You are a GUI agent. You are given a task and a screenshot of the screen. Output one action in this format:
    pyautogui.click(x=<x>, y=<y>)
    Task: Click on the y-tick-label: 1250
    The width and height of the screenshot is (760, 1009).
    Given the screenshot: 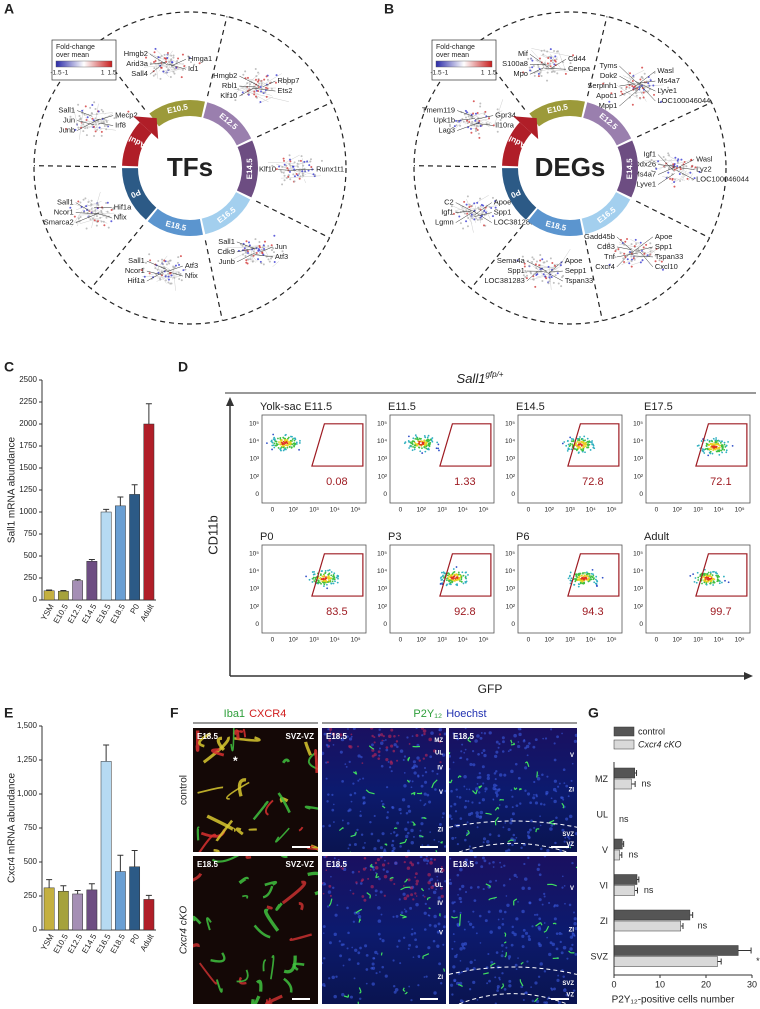 What is the action you would take?
    pyautogui.click(x=28, y=489)
    